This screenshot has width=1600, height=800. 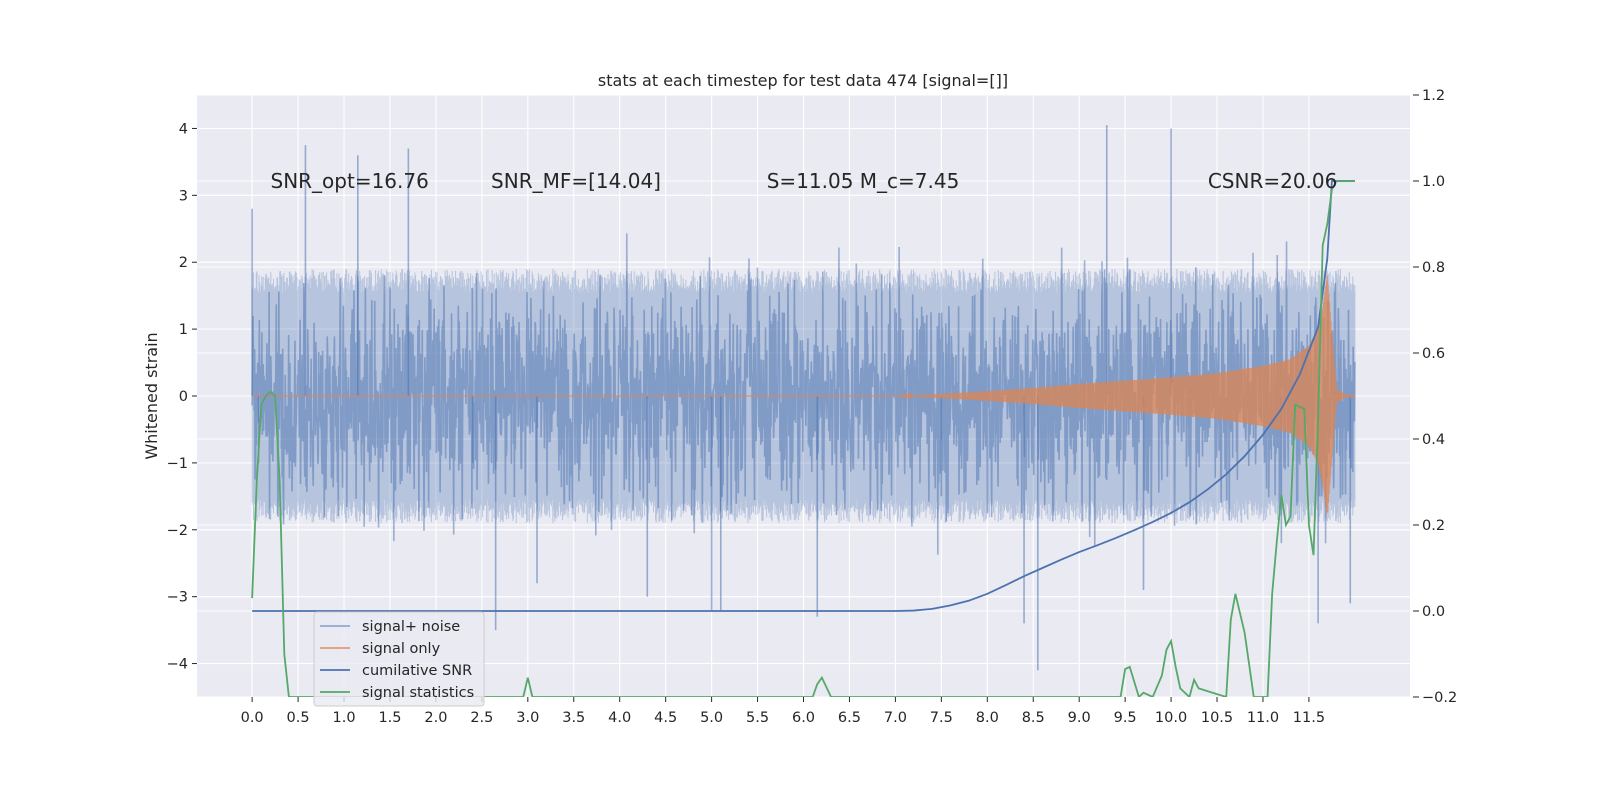 What do you see at coordinates (757, 718) in the screenshot?
I see `x-tick-label: 5.5` at bounding box center [757, 718].